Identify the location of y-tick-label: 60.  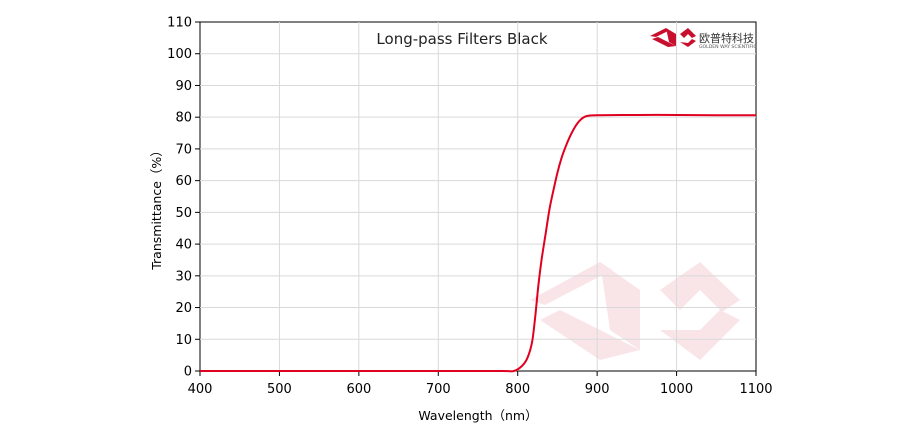
(183, 181).